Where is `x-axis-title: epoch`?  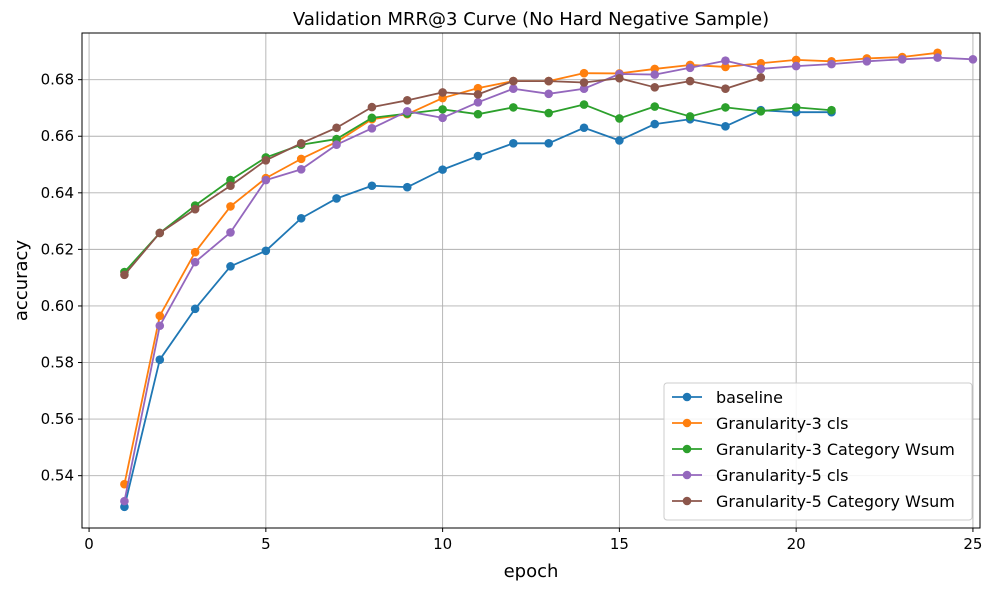 x-axis-title: epoch is located at coordinates (531, 571).